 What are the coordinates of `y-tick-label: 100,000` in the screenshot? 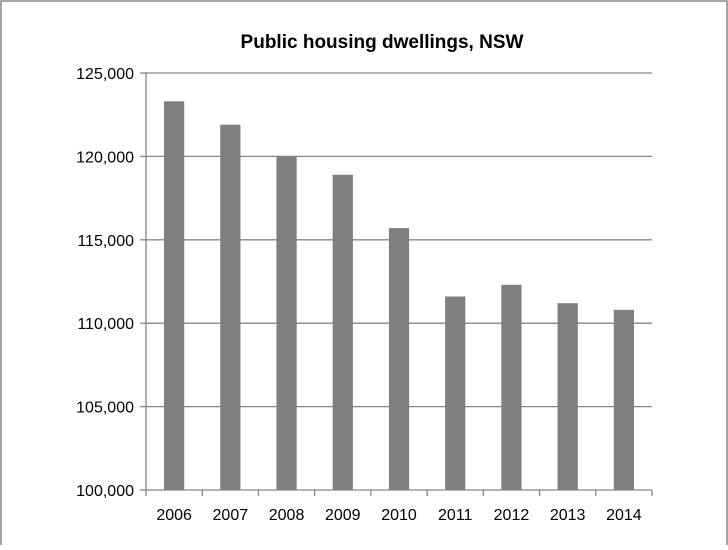 It's located at (105, 491).